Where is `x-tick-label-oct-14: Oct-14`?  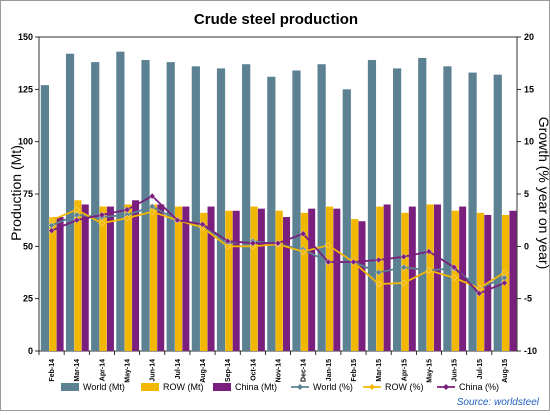
x-tick-label-oct-14: Oct-14 is located at coordinates (253, 370).